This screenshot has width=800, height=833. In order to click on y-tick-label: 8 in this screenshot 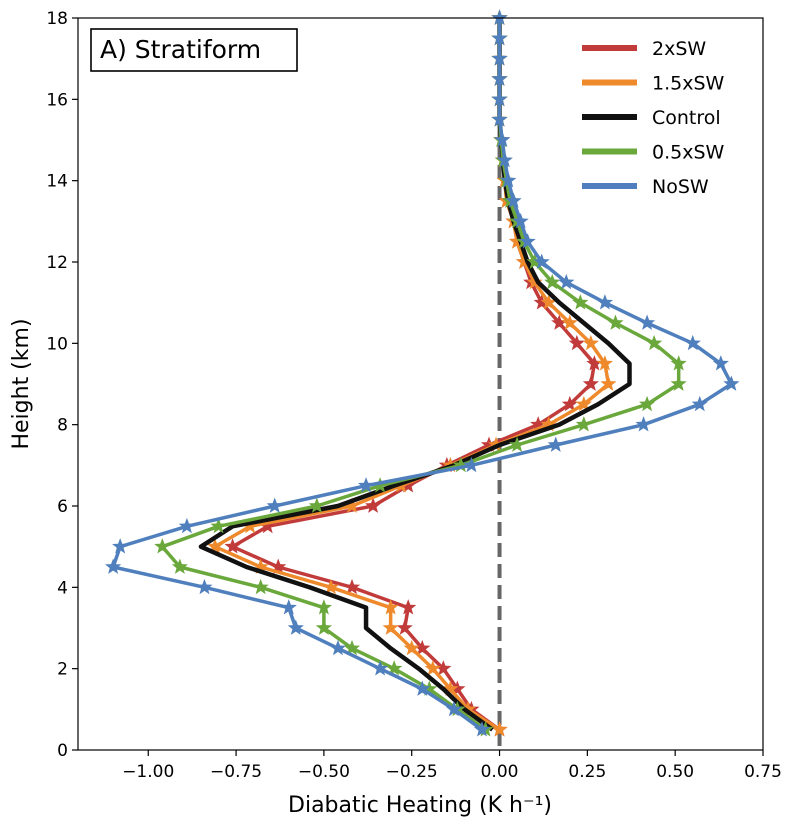, I will do `click(62, 426)`.